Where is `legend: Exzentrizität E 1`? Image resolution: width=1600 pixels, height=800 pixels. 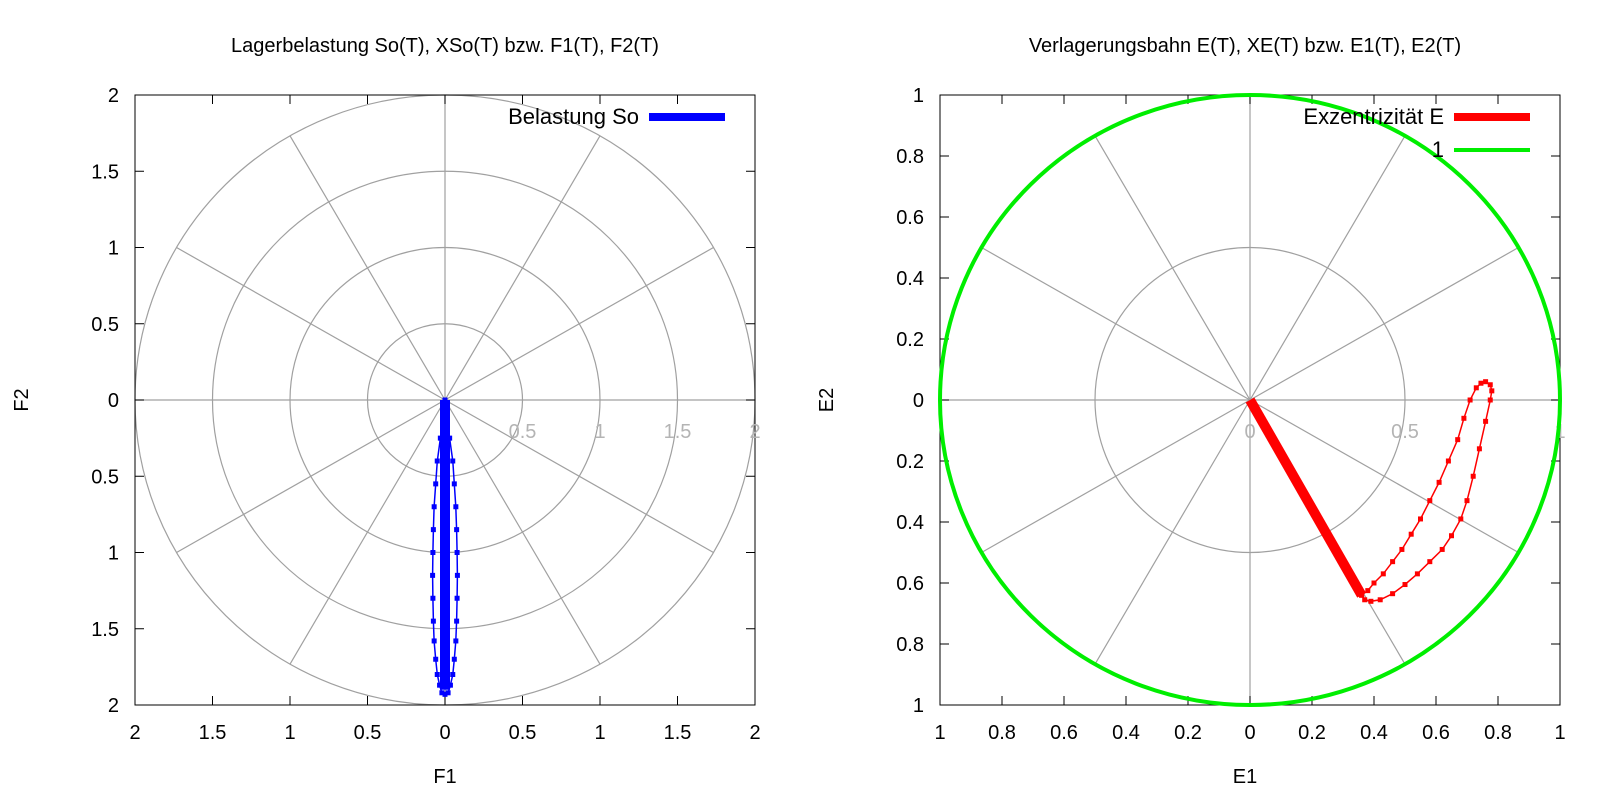 legend: Exzentrizität E 1 is located at coordinates (1416, 133).